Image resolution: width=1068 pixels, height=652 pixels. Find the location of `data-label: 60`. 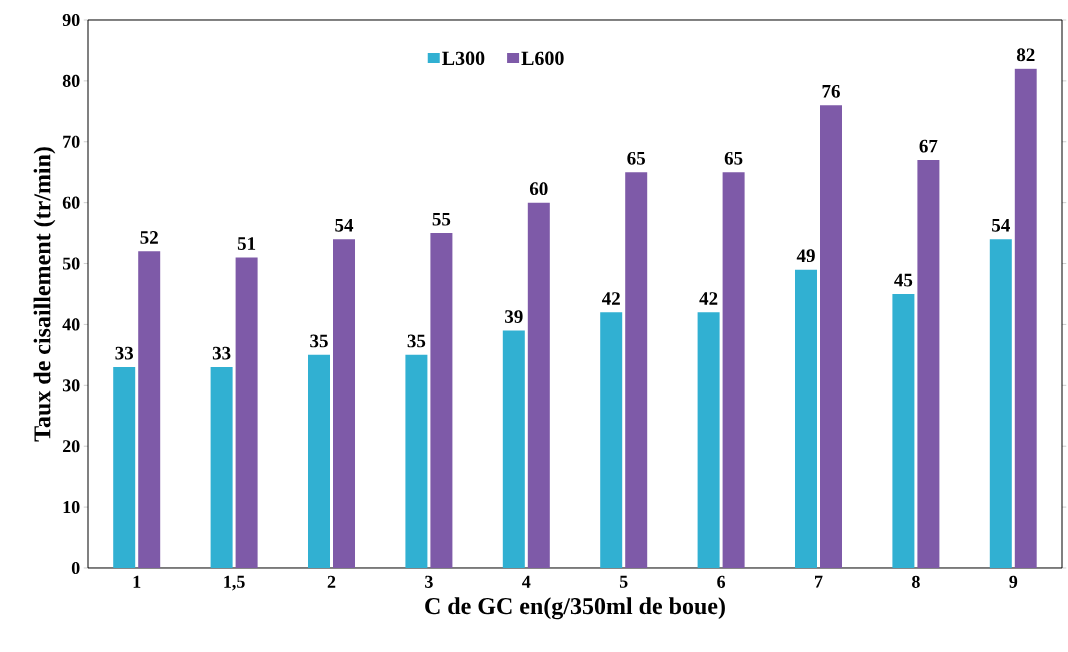

data-label: 60 is located at coordinates (538, 189).